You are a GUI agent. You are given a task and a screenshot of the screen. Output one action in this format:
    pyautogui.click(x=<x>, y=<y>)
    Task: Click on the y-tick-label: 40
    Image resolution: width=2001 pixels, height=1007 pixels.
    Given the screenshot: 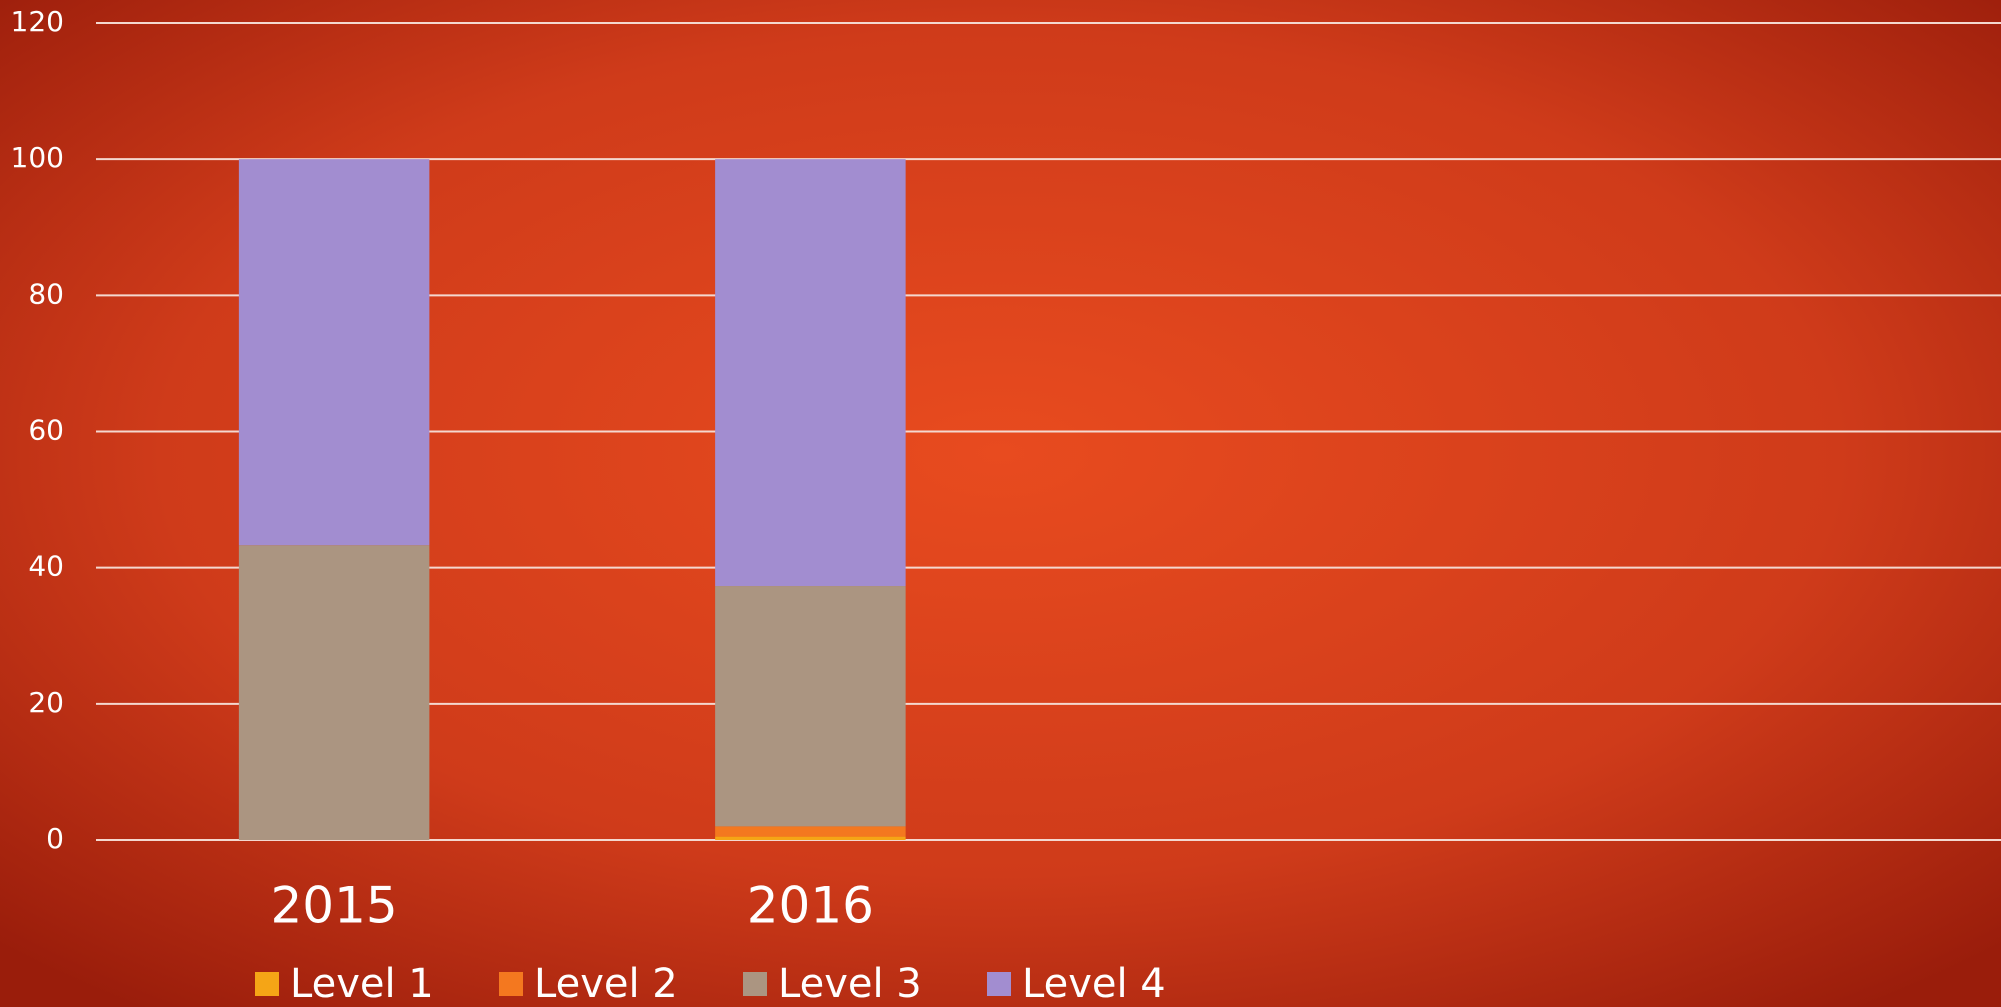 What is the action you would take?
    pyautogui.click(x=46, y=566)
    